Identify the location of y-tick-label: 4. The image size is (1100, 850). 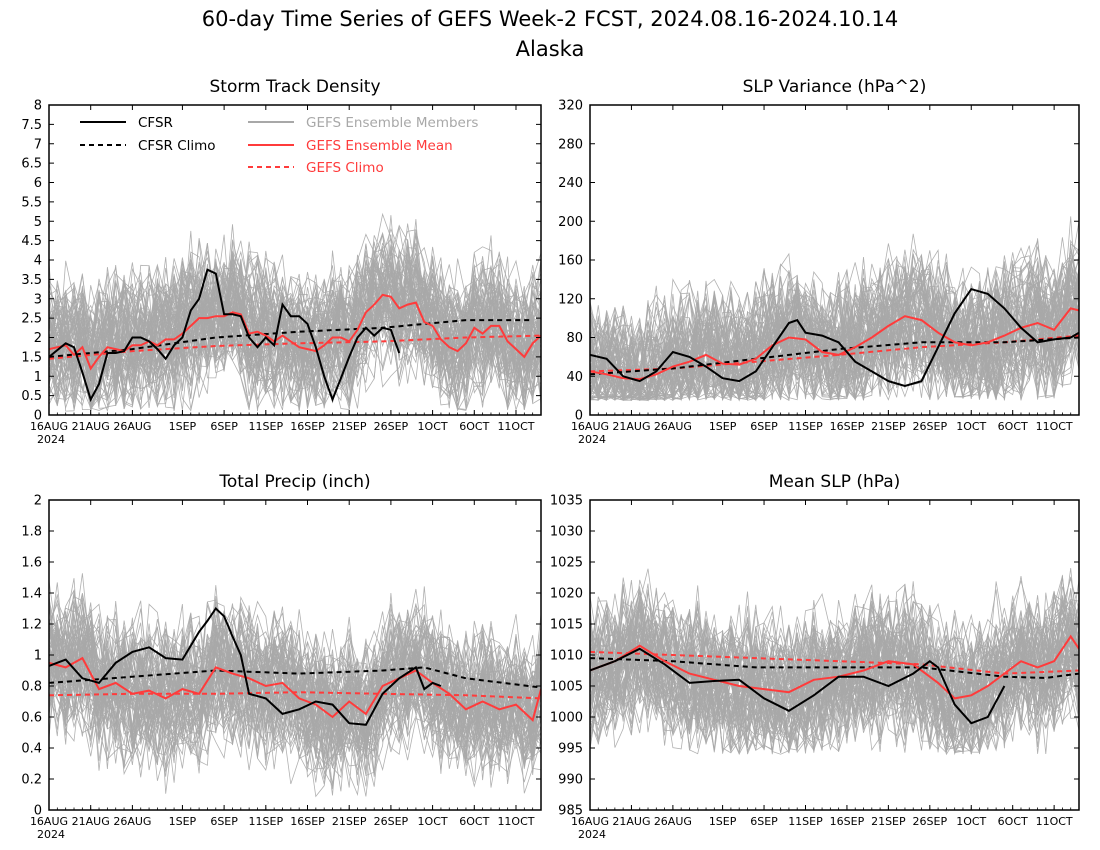
(38, 261).